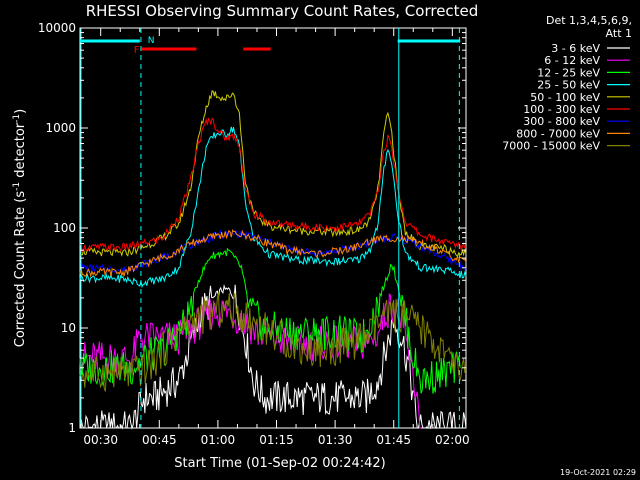 Image resolution: width=640 pixels, height=480 pixels. I want to click on y-tick-label-1000: 1000, so click(60, 128).